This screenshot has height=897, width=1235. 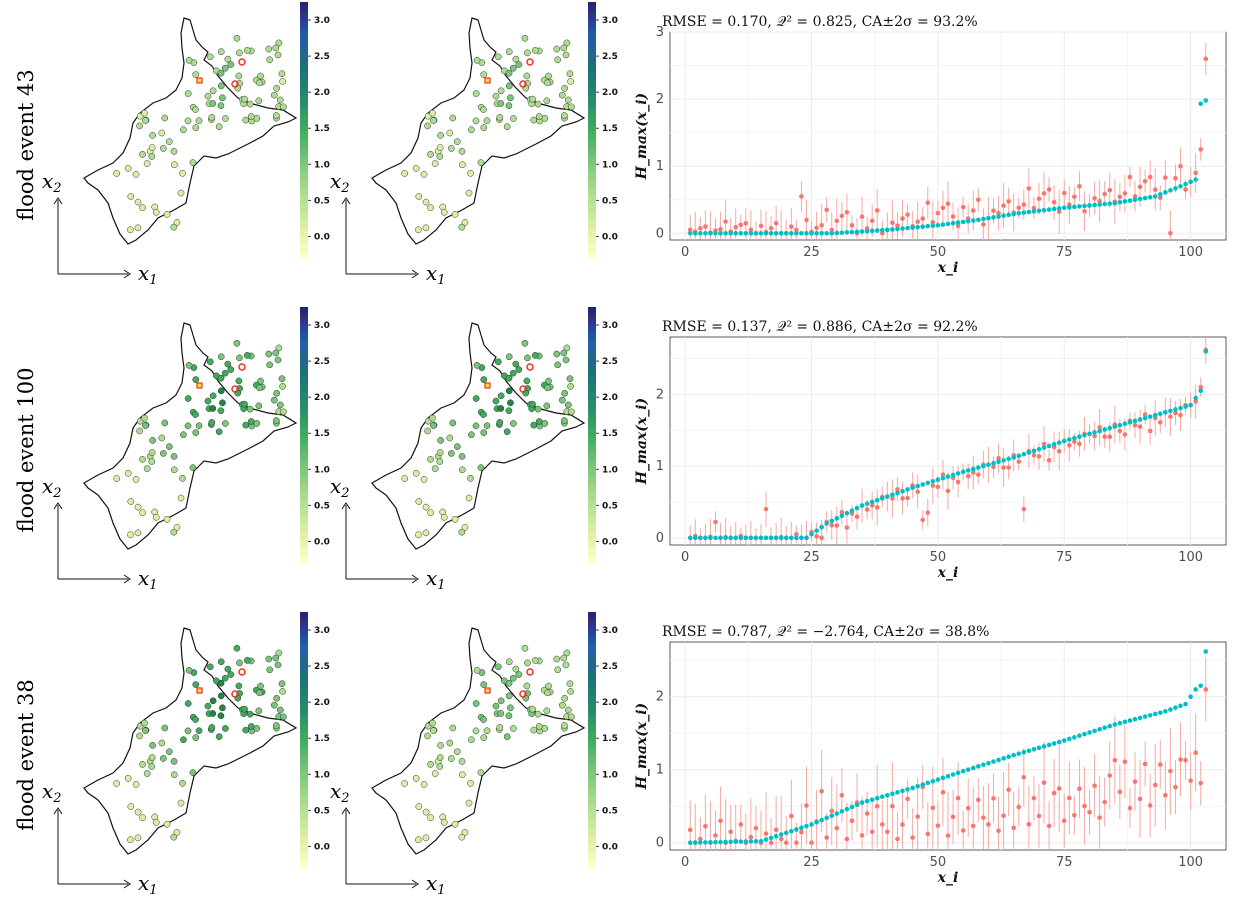 I want to click on colorbar-tick-label: 1.0, so click(x=610, y=165).